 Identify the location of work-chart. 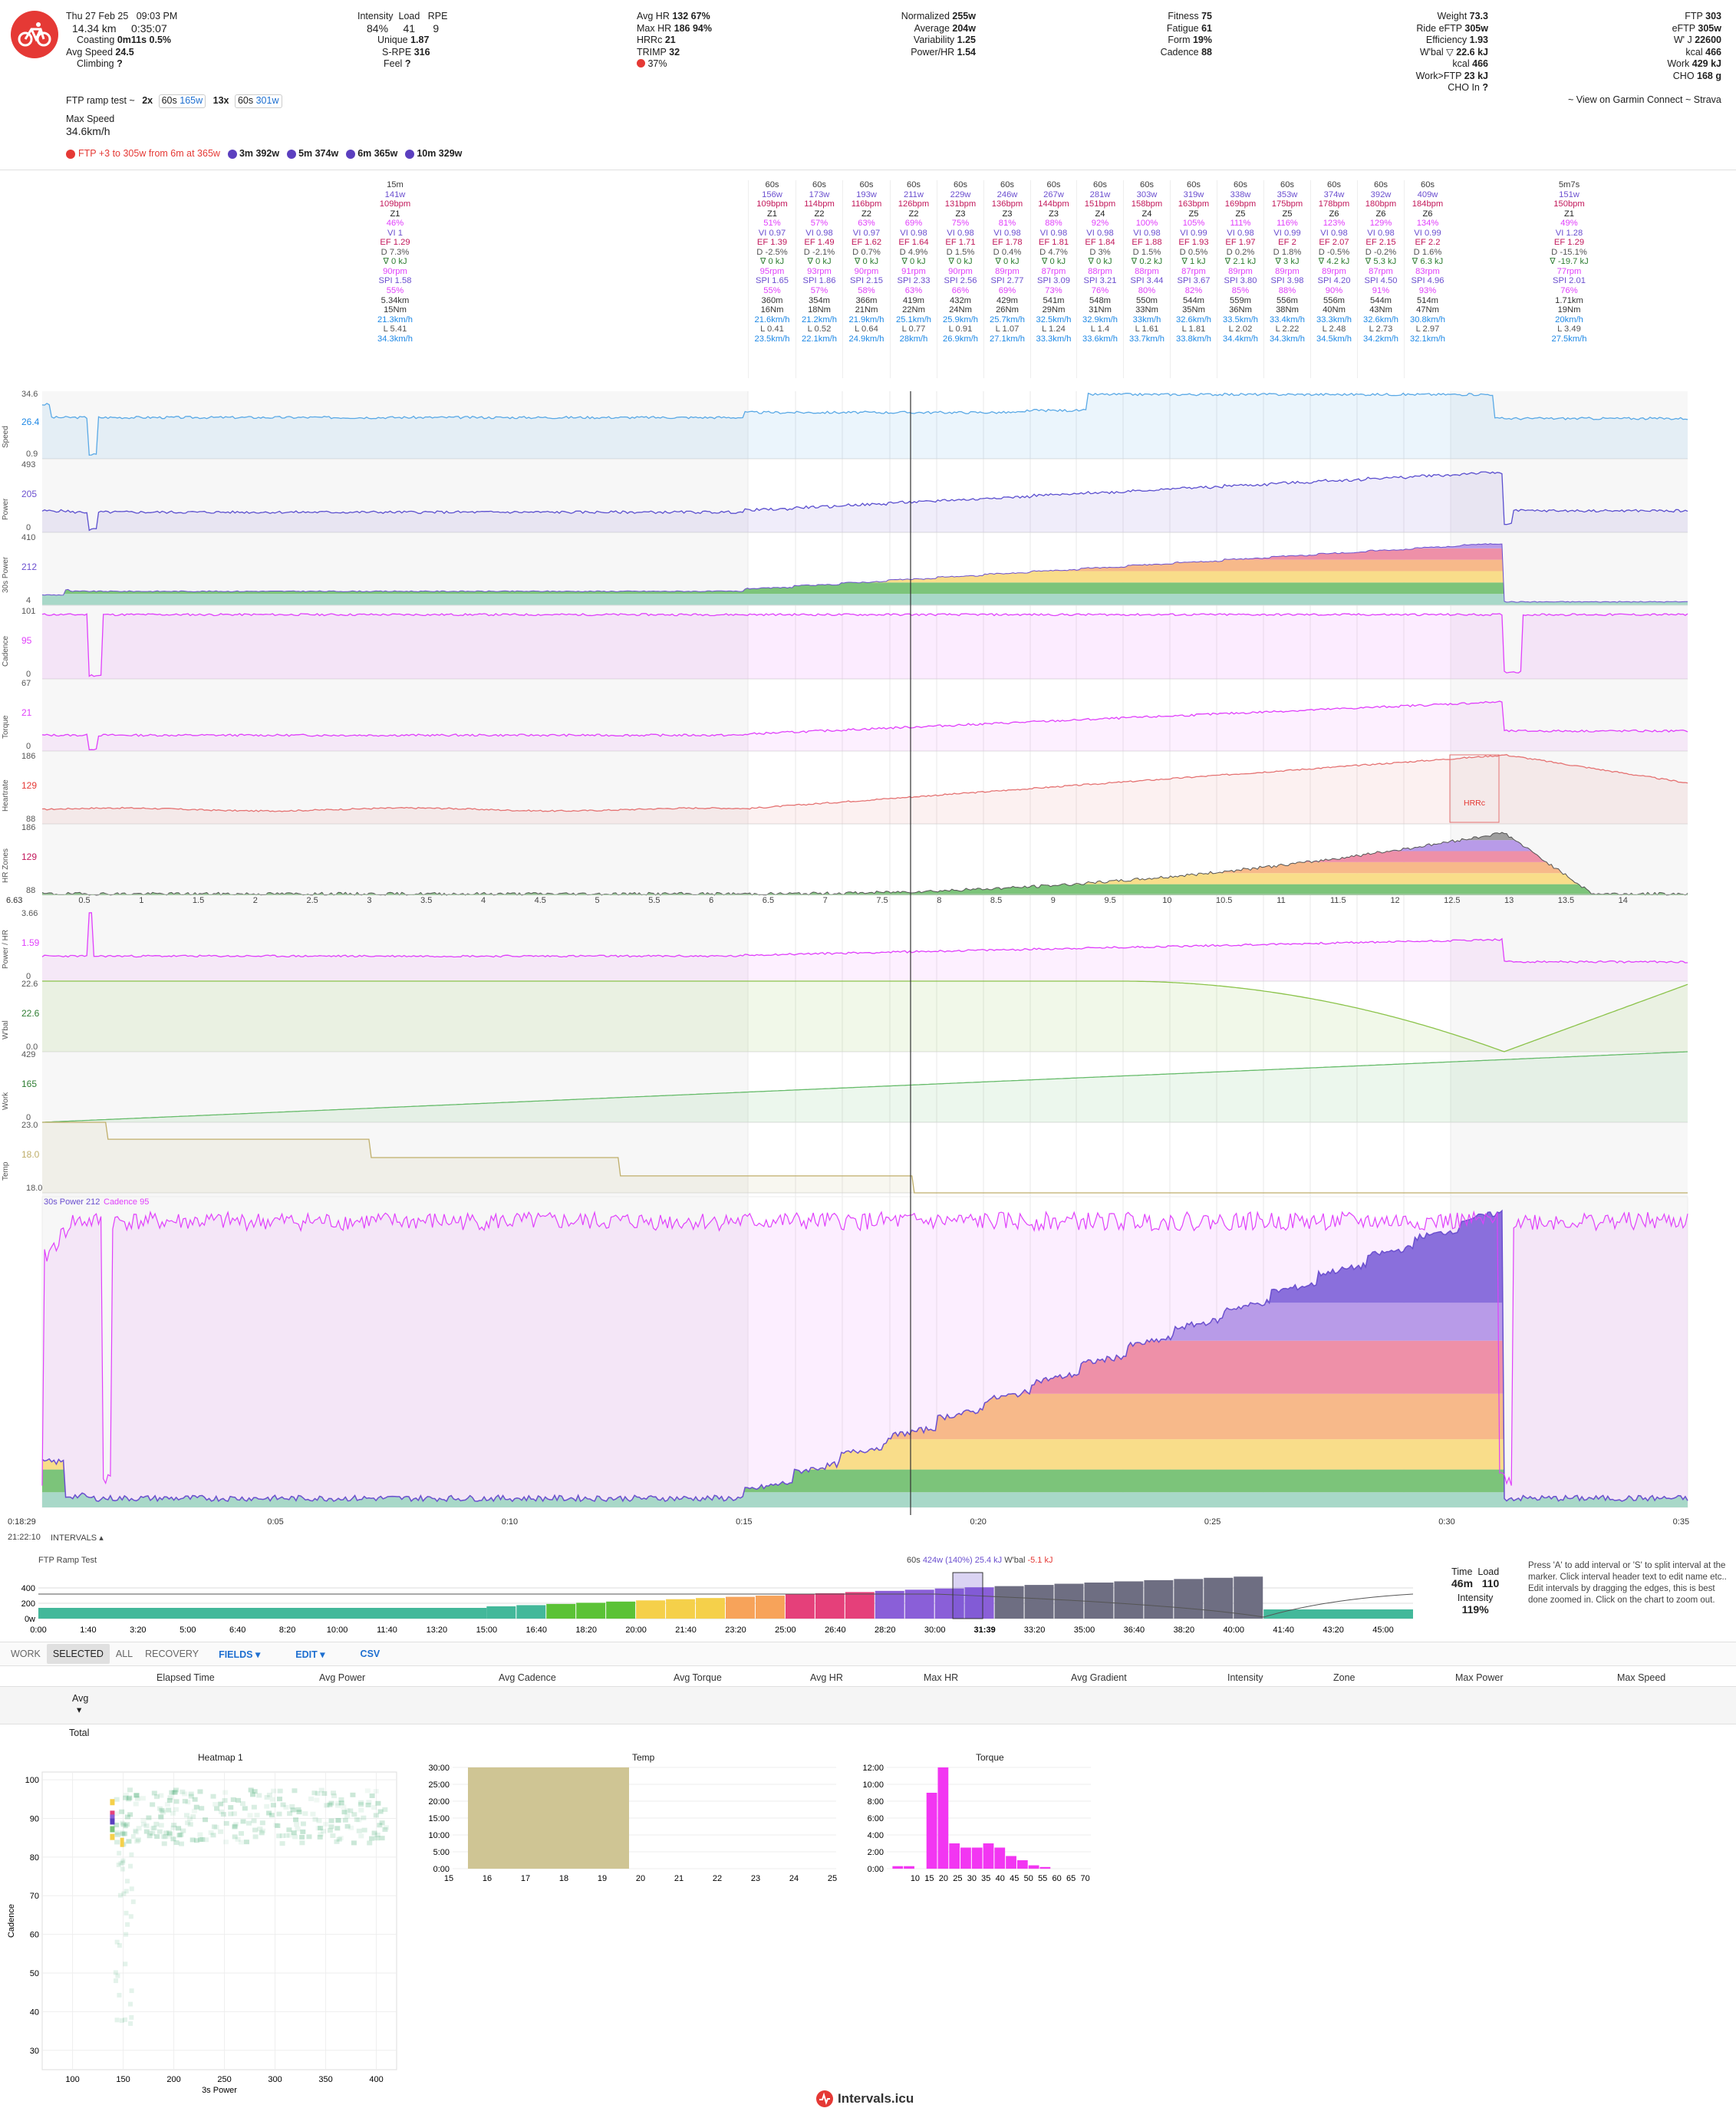
(864, 1087).